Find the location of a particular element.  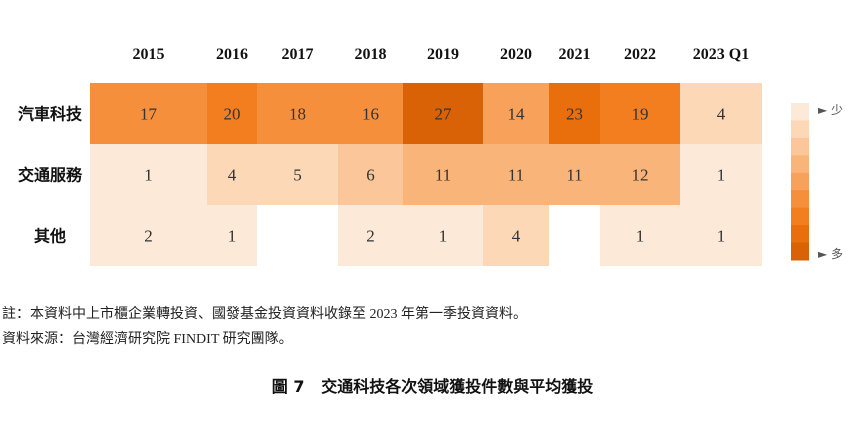

row-label: 汽車科技 is located at coordinates (50, 114).